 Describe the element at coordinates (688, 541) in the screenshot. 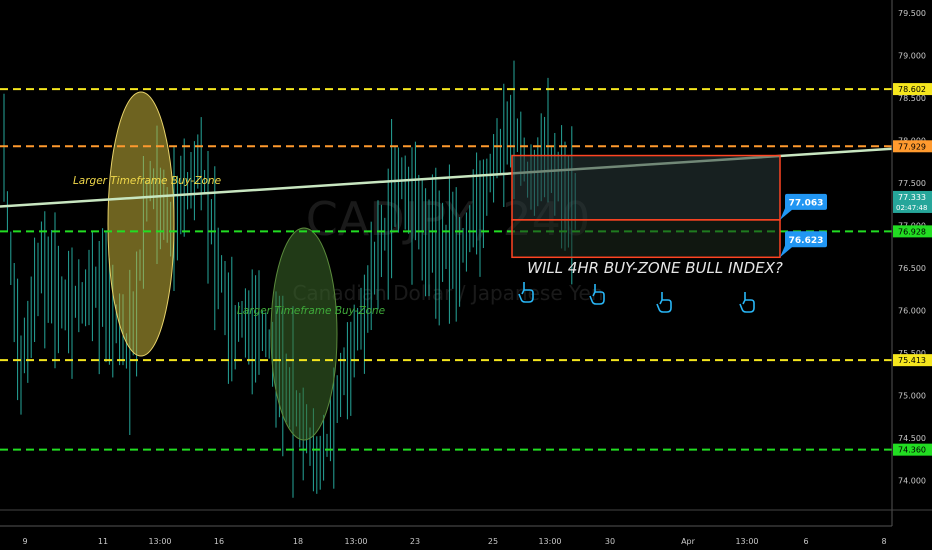

I see `time-tick-label: Apr` at that location.